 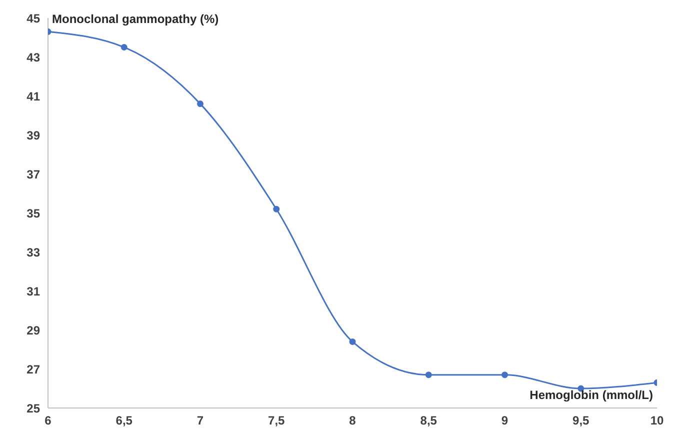 What do you see at coordinates (352, 421) in the screenshot?
I see `x-tick-label: 8` at bounding box center [352, 421].